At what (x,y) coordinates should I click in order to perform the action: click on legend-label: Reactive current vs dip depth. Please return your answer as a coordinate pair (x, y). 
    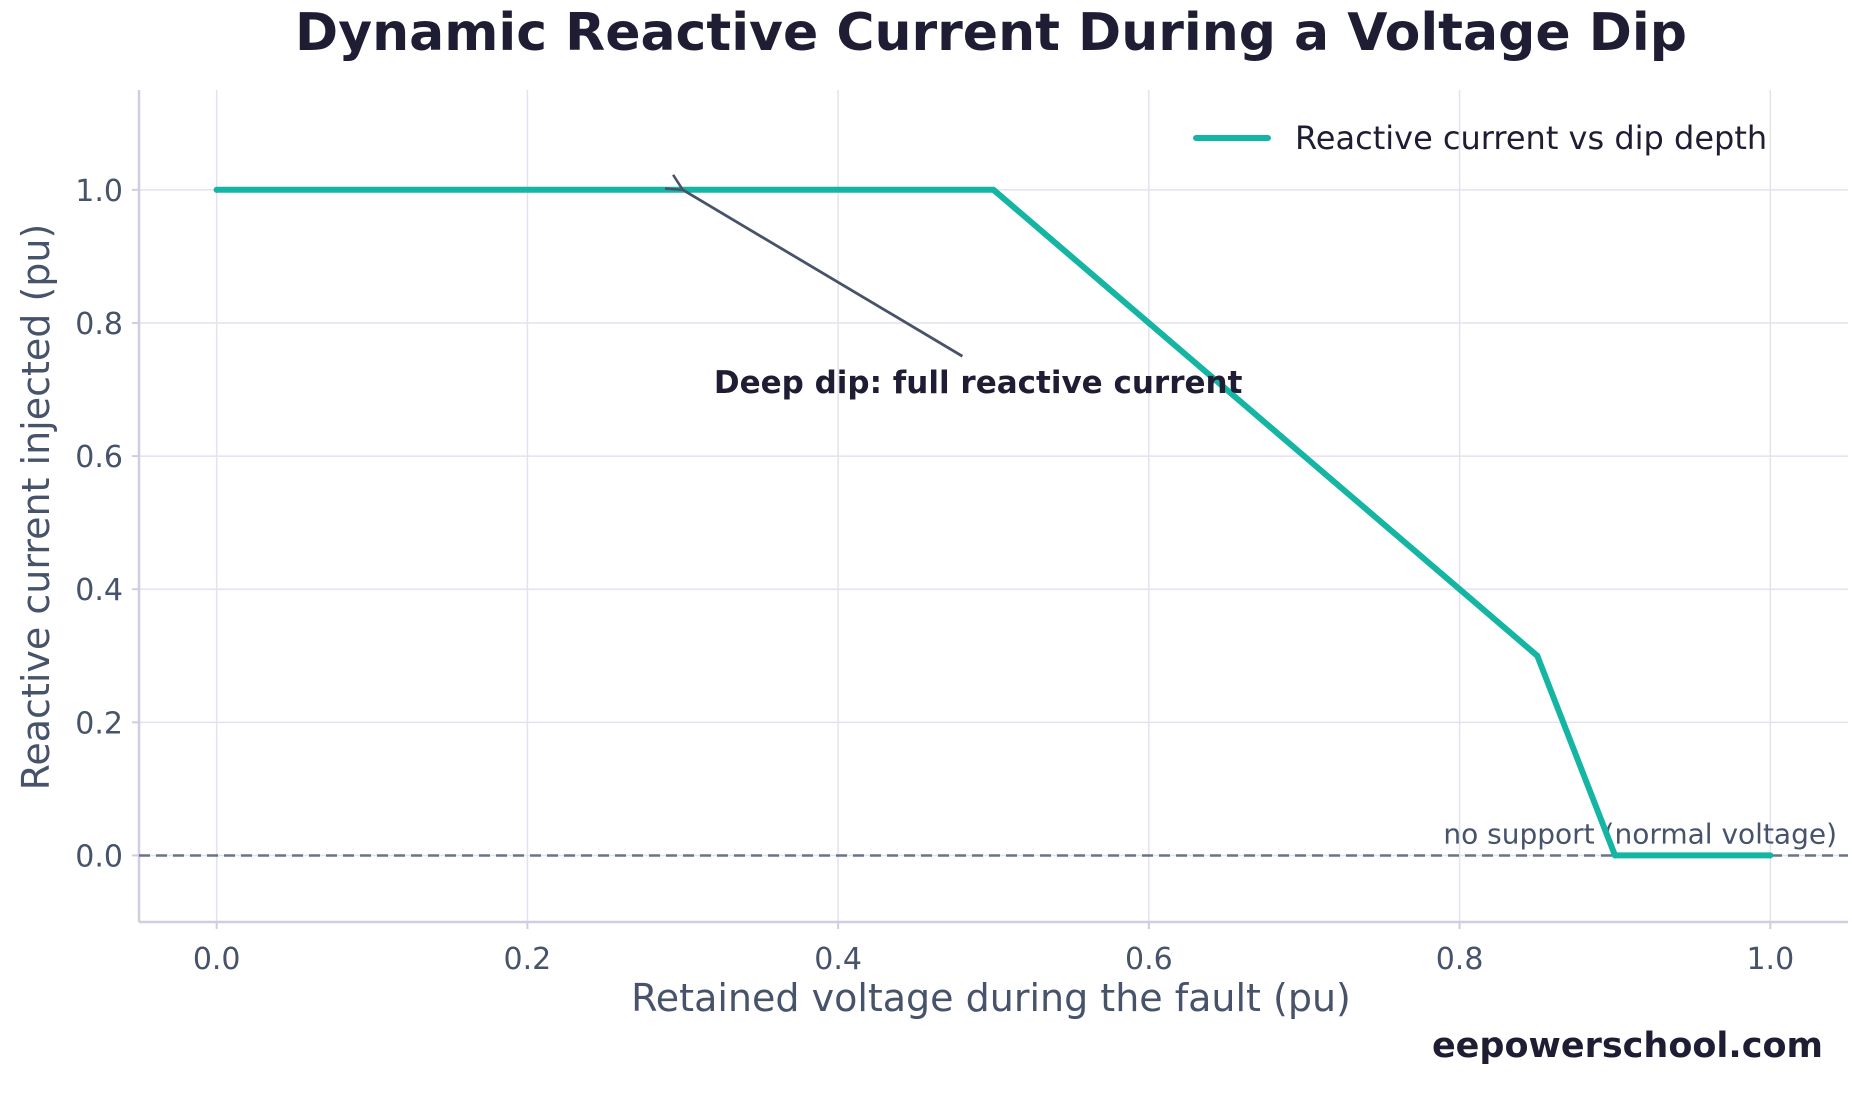
    Looking at the image, I should click on (1531, 138).